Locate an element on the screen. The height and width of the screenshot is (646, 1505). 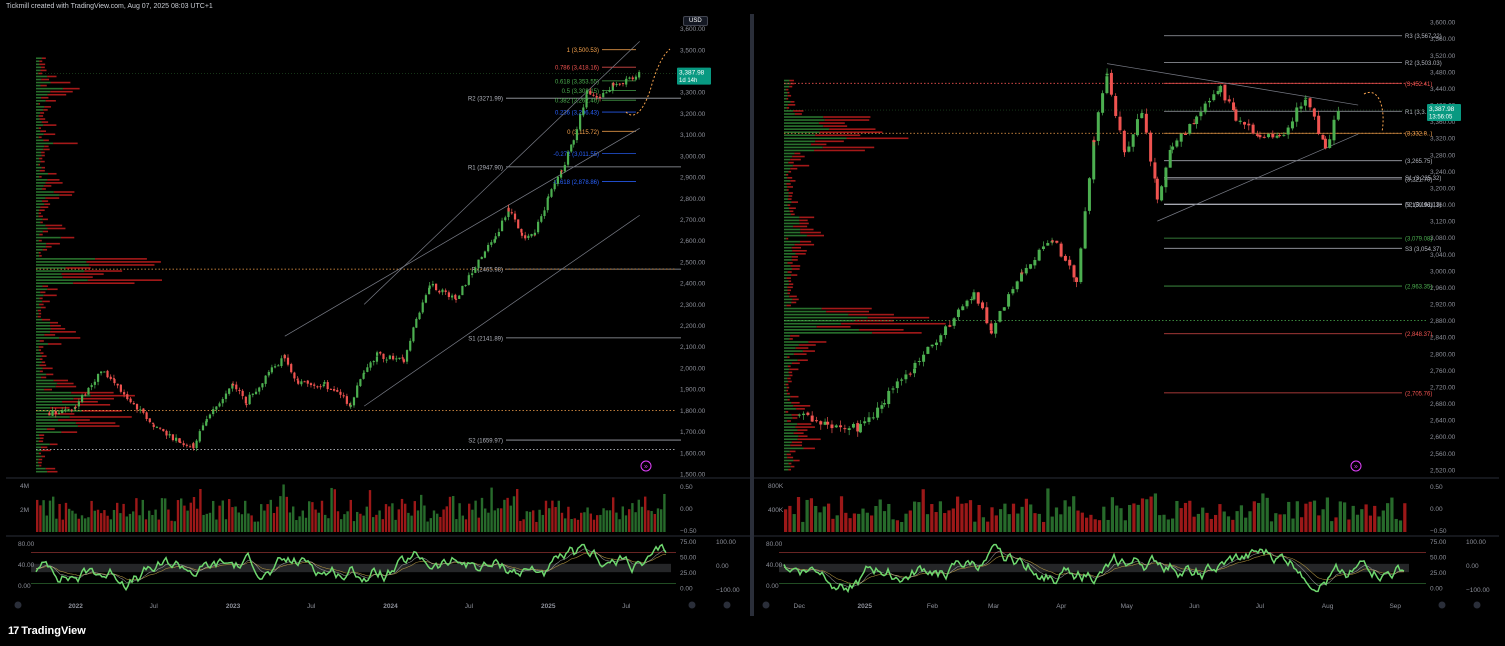
oscillator-signal-line is located at coordinates (1094, 569).